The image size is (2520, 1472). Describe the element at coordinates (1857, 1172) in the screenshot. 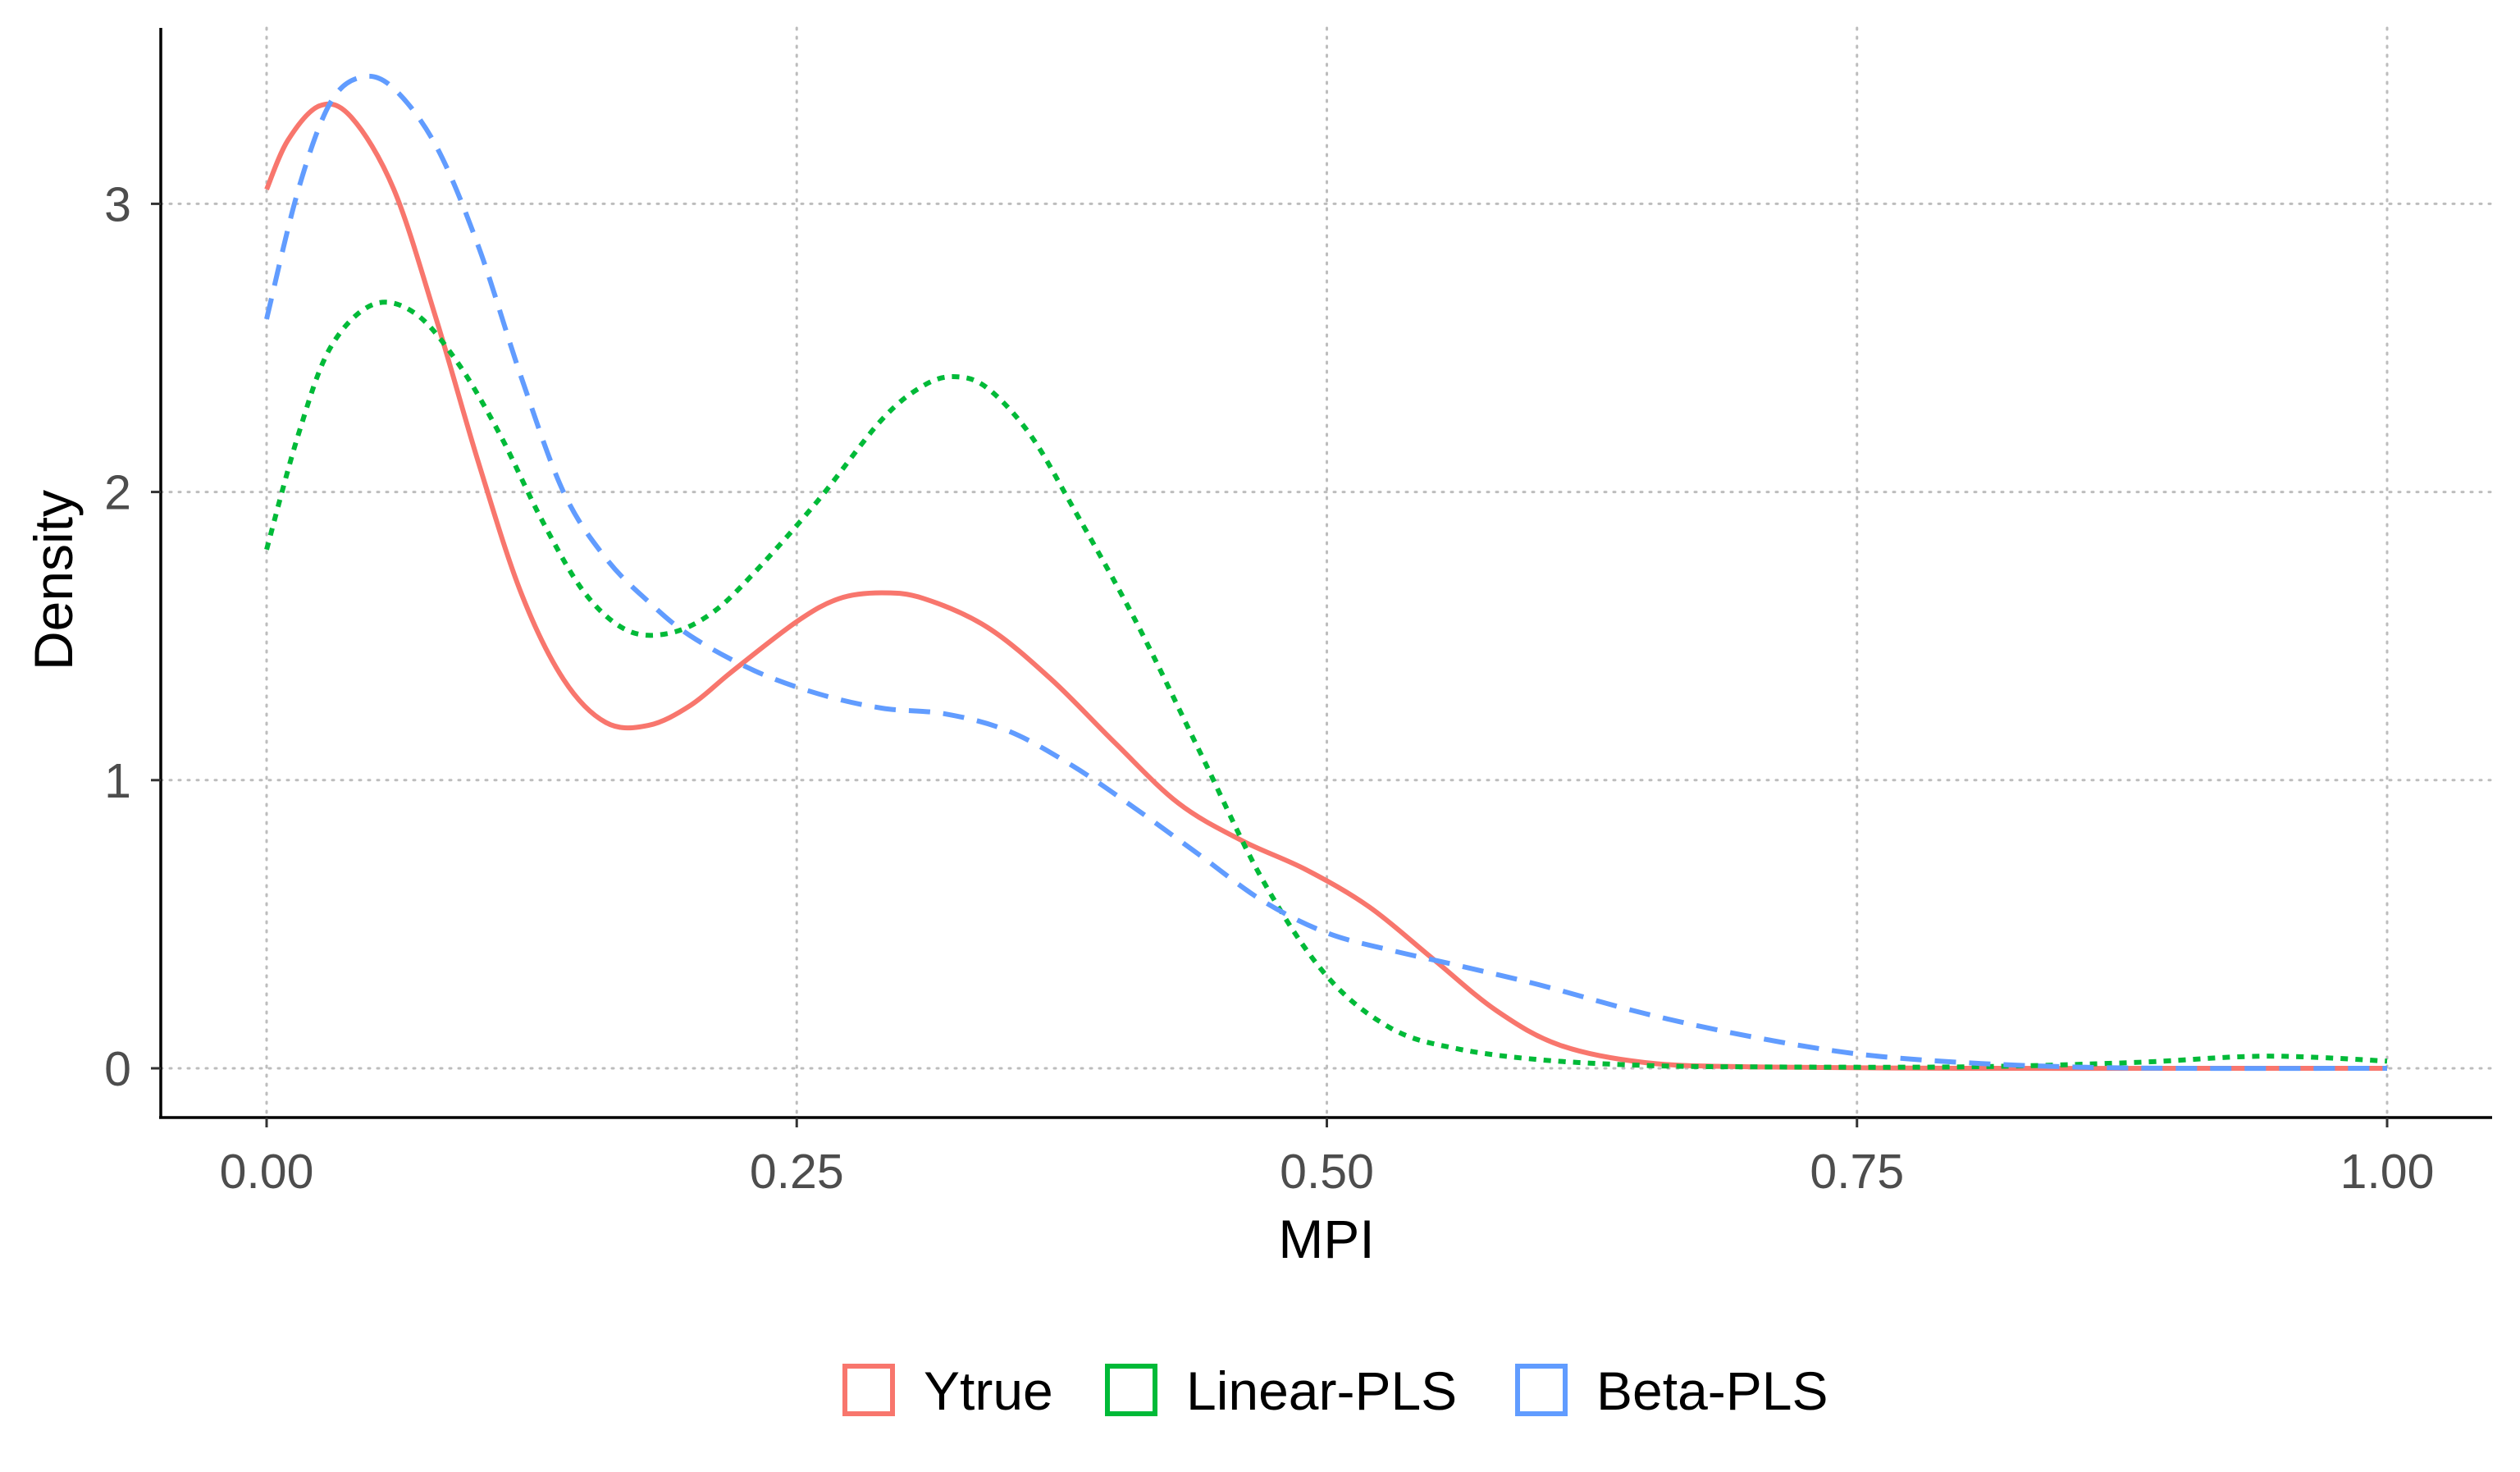

I see `x-tick-label: 0.75` at that location.